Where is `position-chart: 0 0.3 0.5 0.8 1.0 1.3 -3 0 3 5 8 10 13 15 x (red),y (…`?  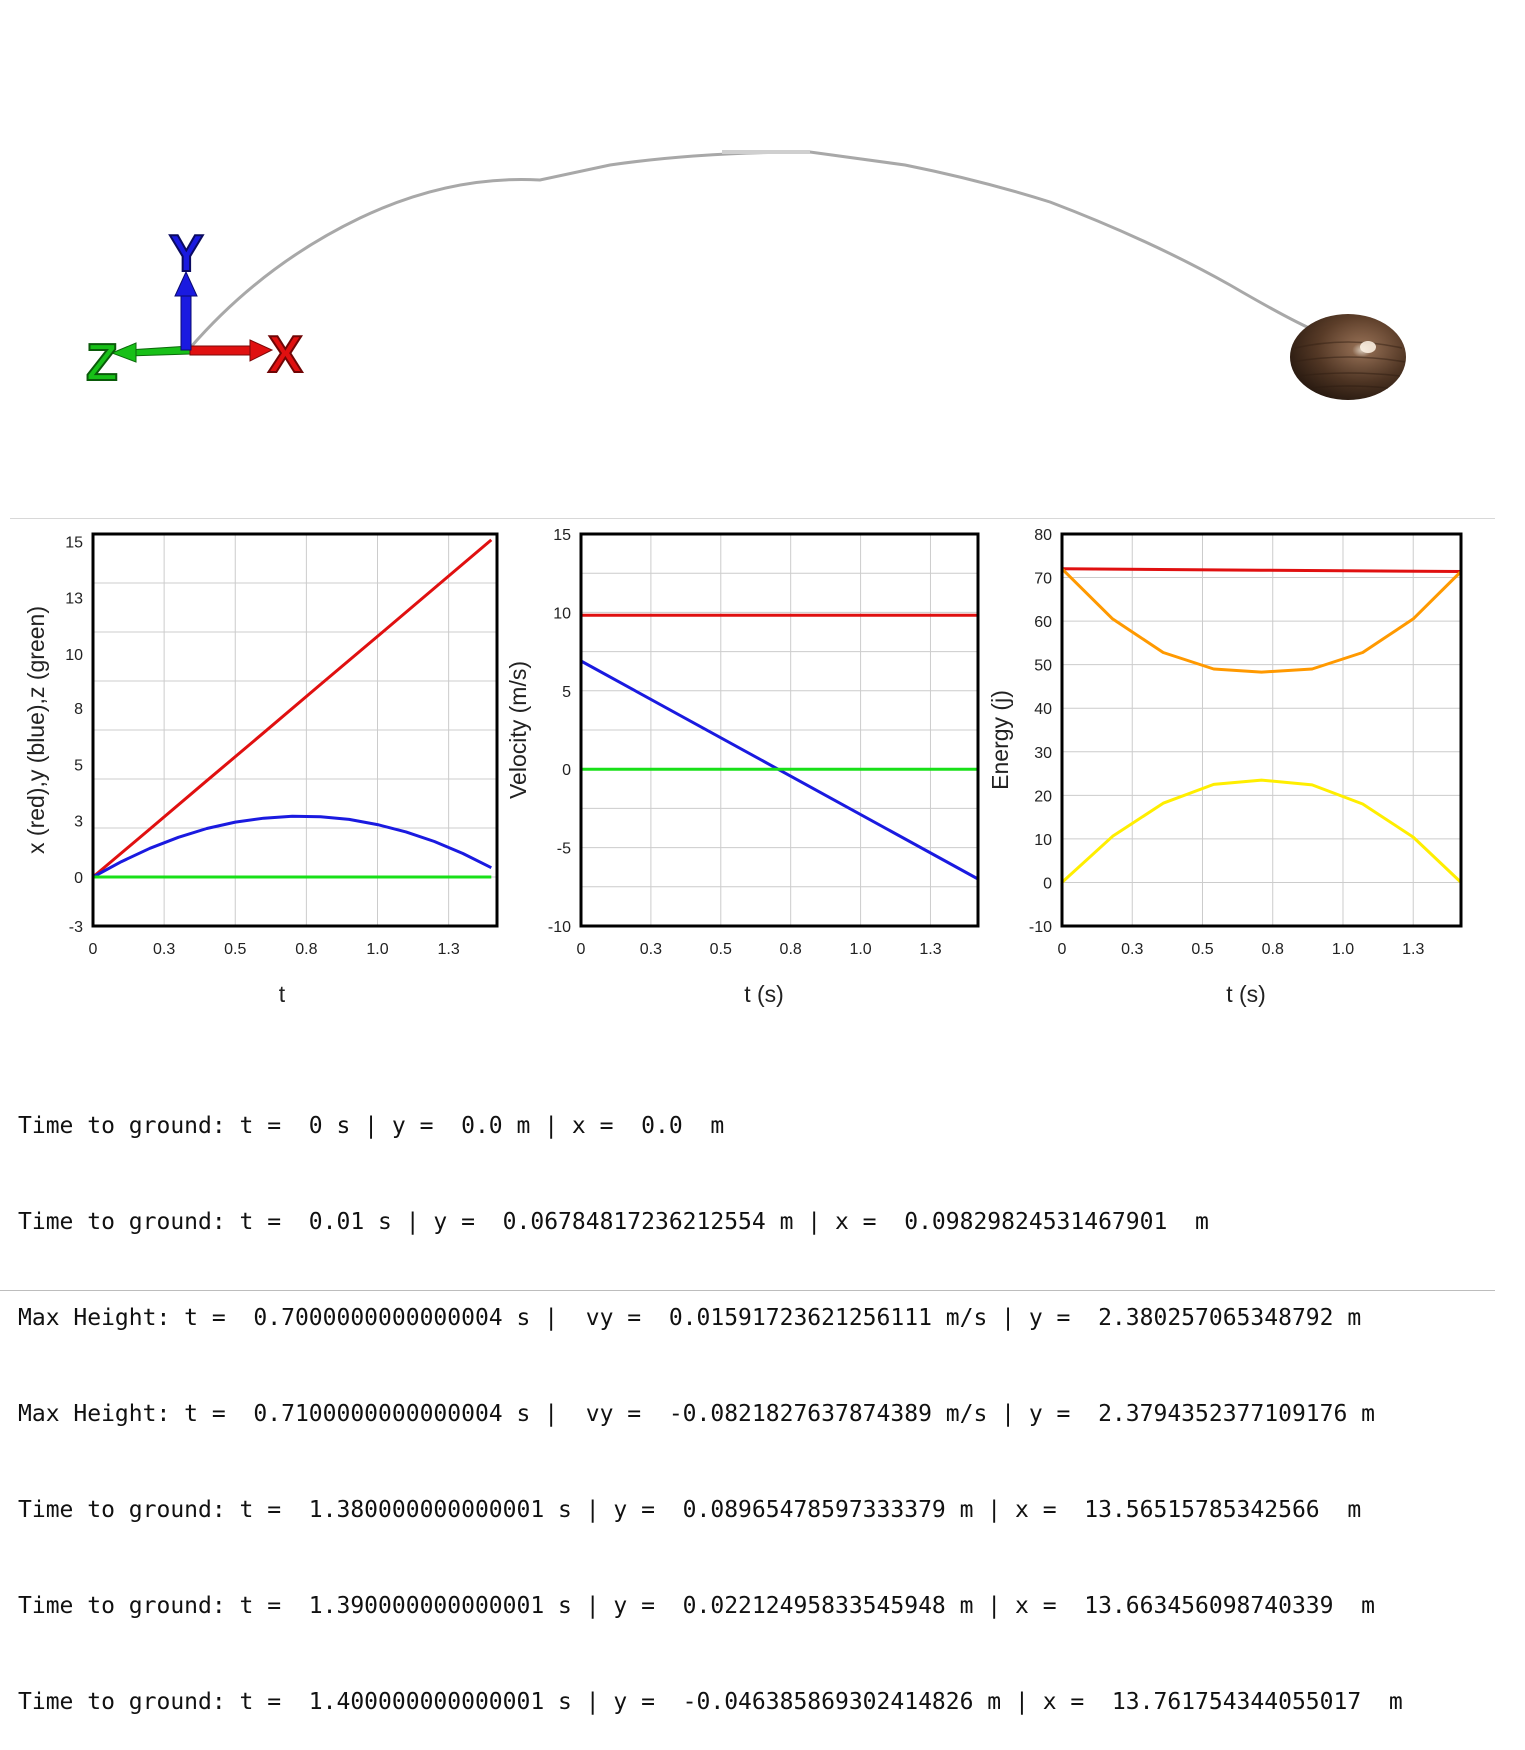 position-chart: 0 0.3 0.5 0.8 1.0 1.3 -3 0 3 5 8 10 13 15 x (red),y (… is located at coordinates (261, 769).